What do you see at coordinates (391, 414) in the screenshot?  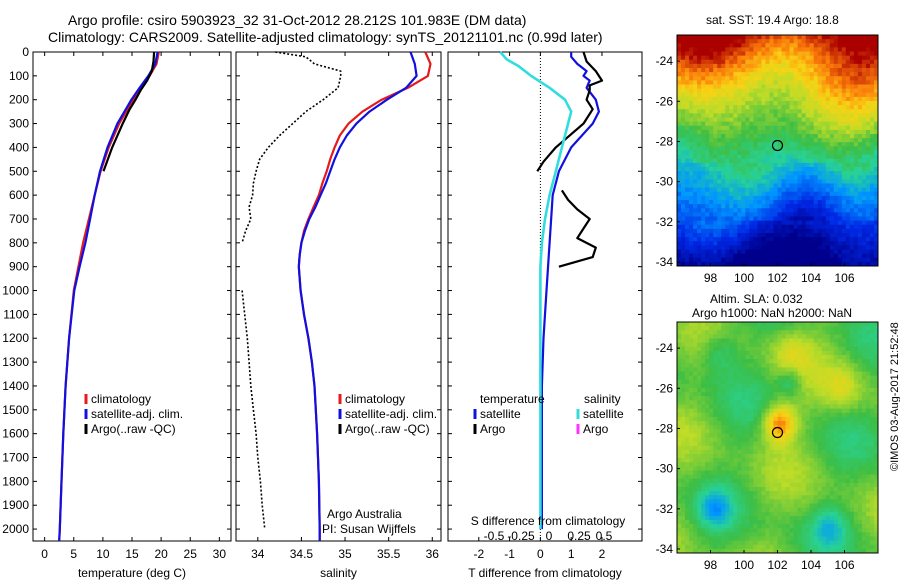 I see `legend2-satellite-label: satellite-adj. clim.` at bounding box center [391, 414].